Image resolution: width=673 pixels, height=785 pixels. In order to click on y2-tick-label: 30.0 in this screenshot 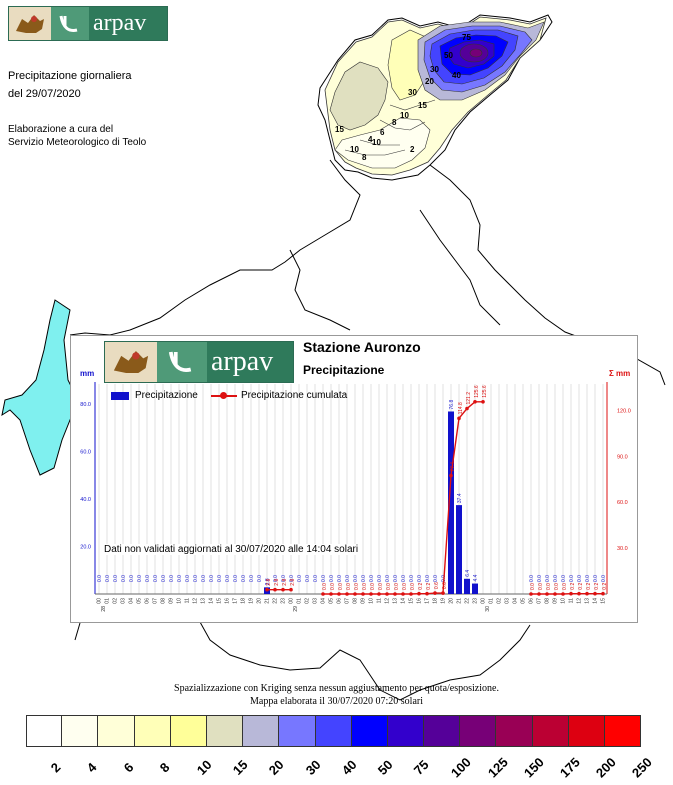, I will do `click(622, 549)`.